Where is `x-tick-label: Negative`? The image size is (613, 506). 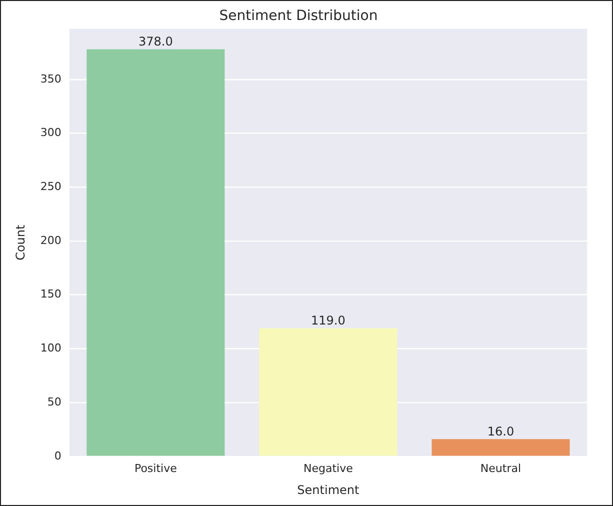
x-tick-label: Negative is located at coordinates (329, 468).